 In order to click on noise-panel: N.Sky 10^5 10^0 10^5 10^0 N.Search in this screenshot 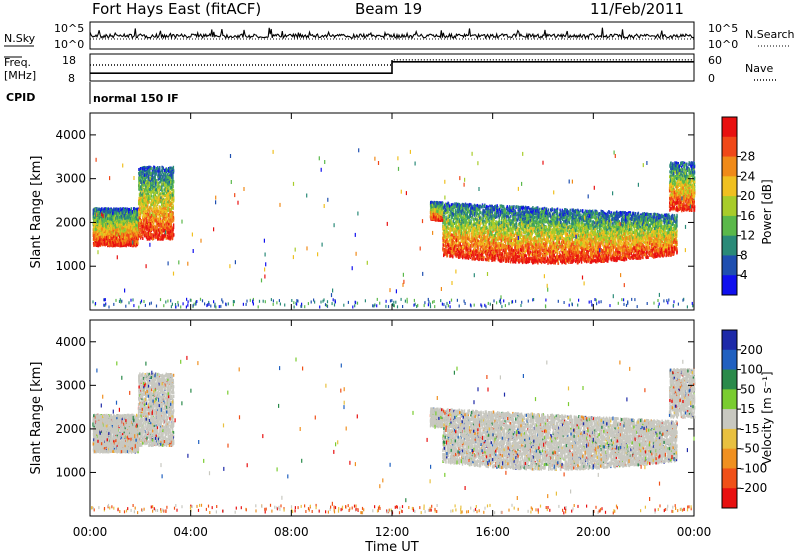, I will do `click(399, 36)`.